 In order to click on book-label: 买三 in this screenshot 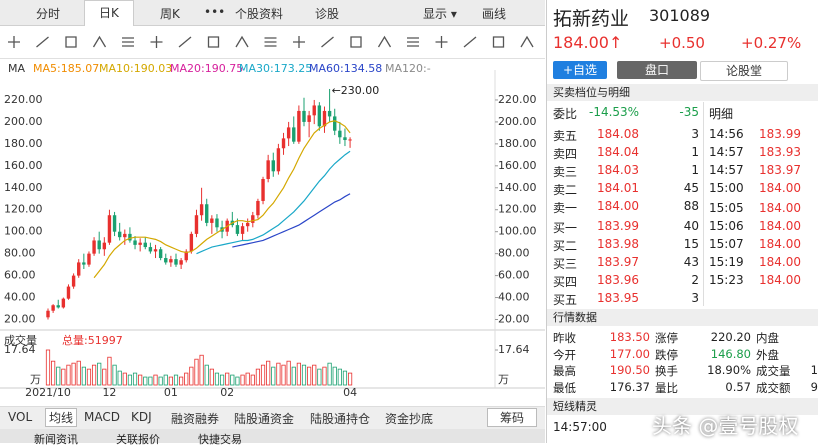, I will do `click(565, 264)`.